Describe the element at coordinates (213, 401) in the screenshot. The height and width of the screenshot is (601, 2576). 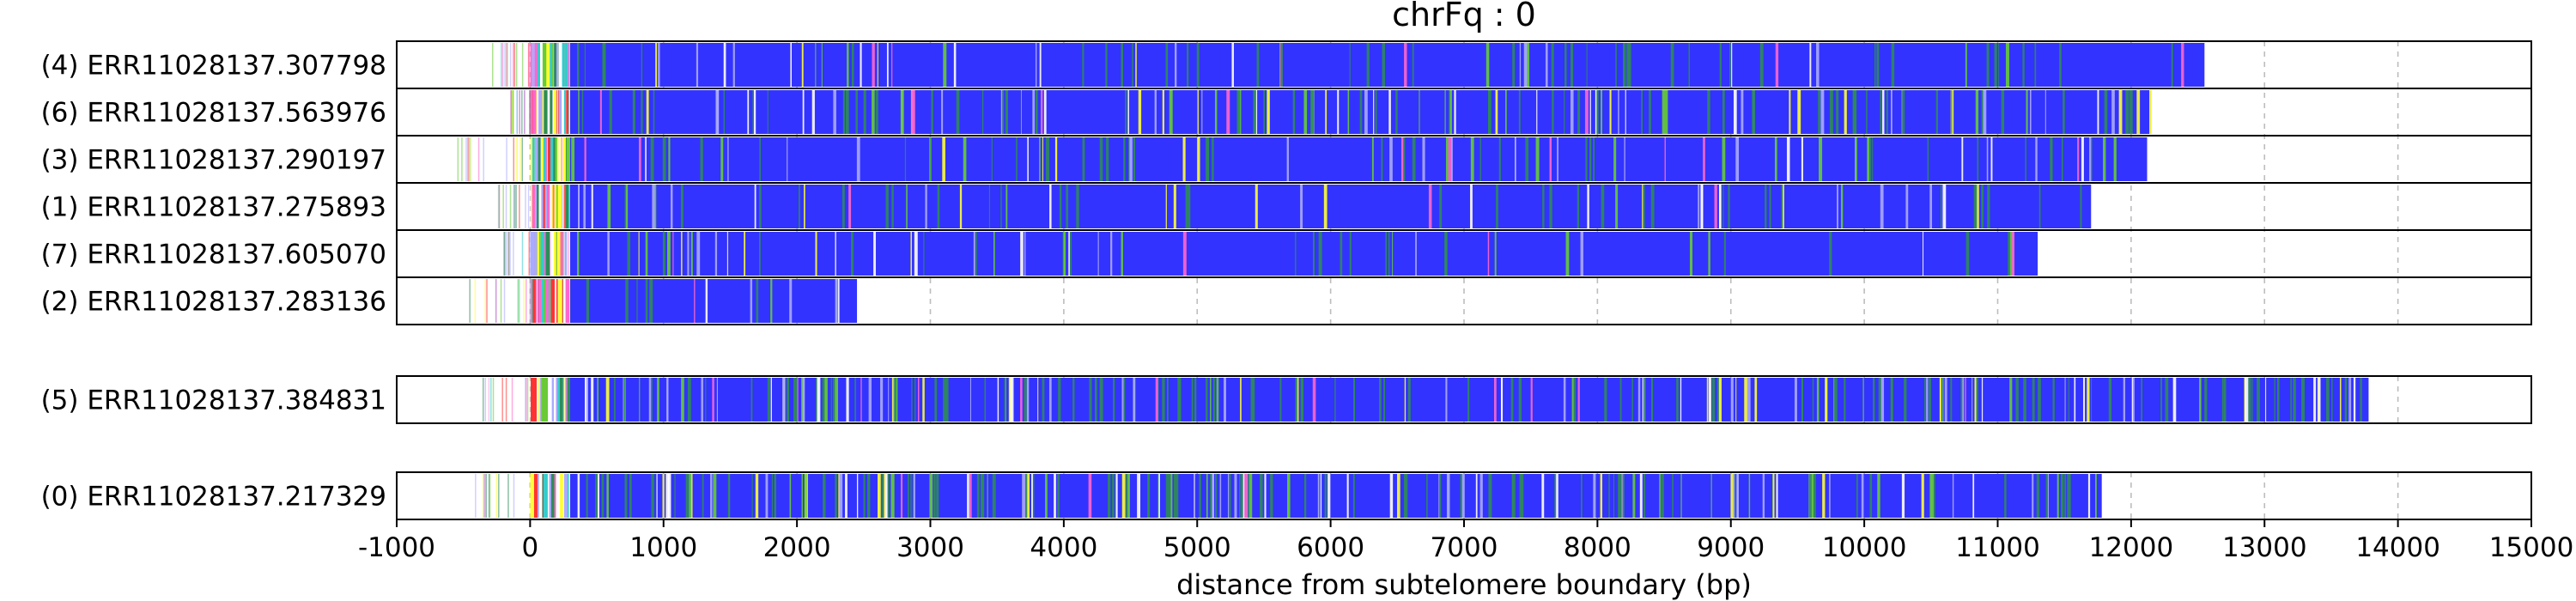
I see `read-label: (5) ERR11028137.384831` at that location.